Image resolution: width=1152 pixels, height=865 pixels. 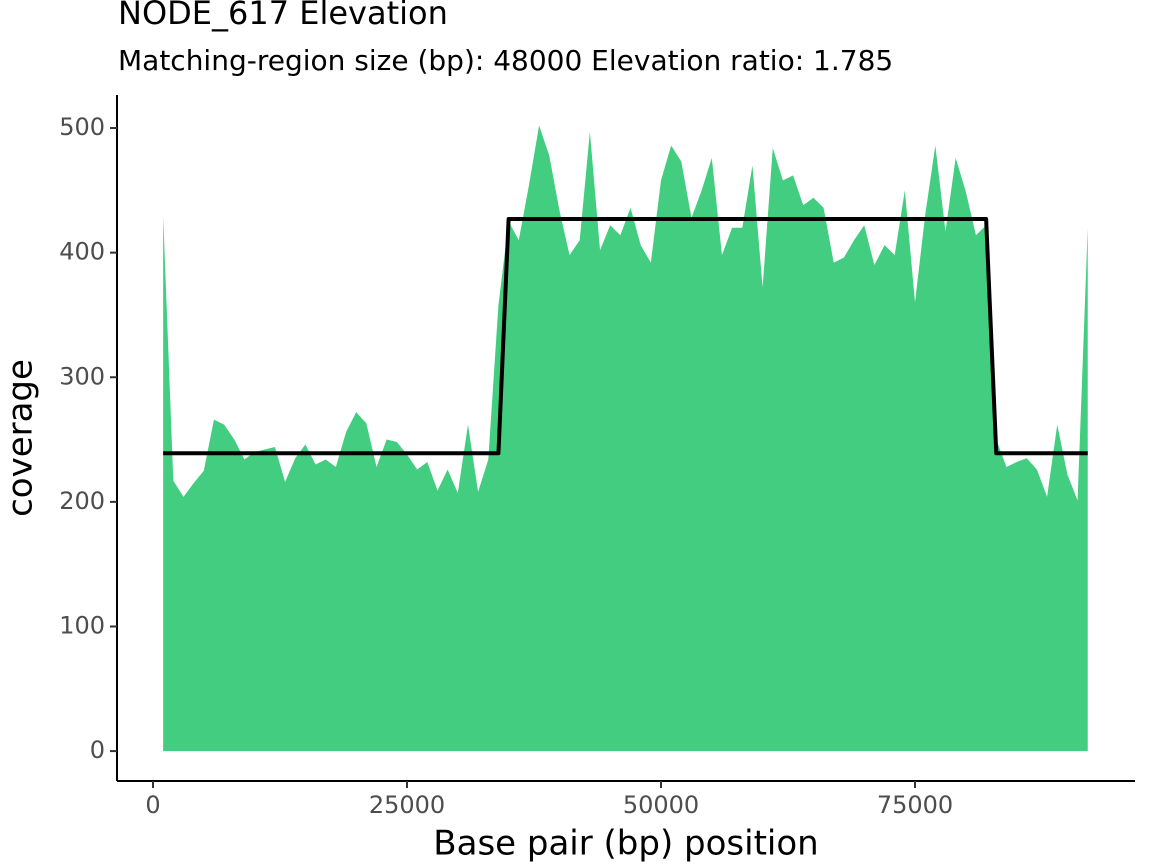 I want to click on y-axis-label: coverage, so click(x=21, y=438).